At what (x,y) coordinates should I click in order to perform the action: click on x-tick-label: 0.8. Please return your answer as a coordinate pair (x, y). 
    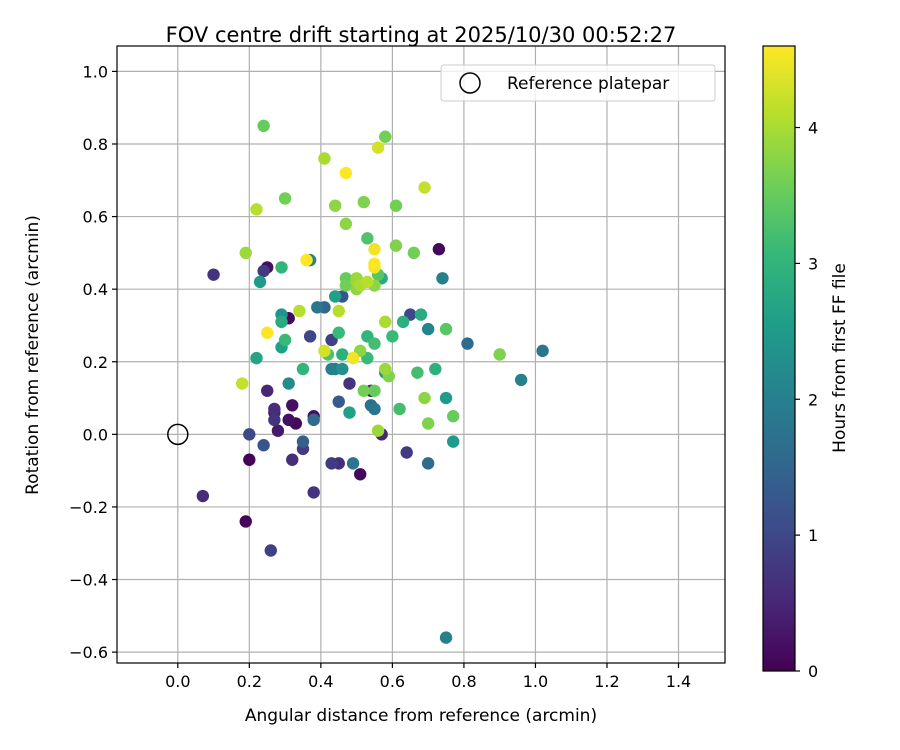
    Looking at the image, I should click on (463, 681).